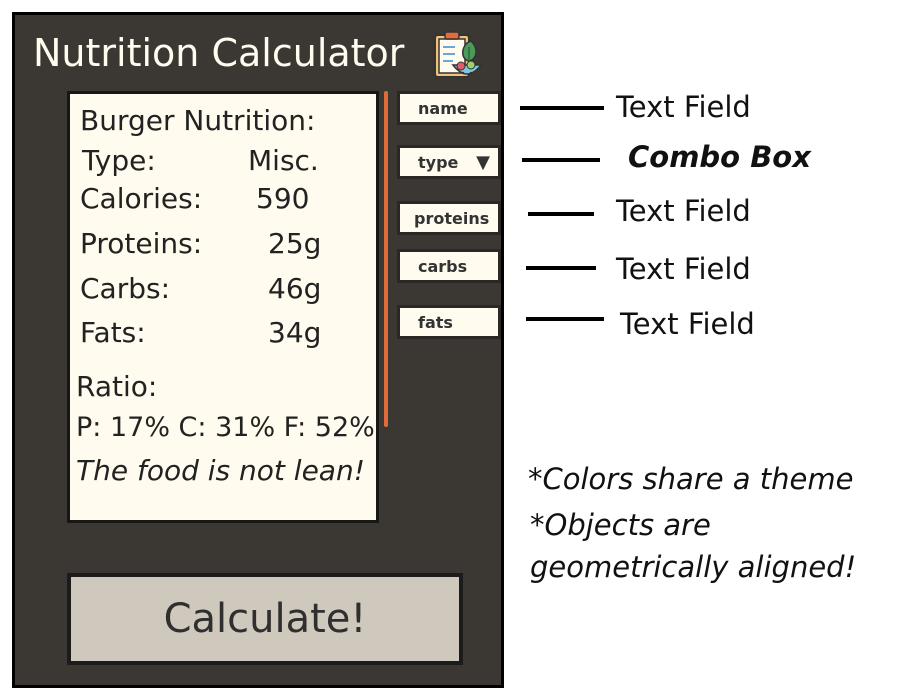 The height and width of the screenshot is (700, 921). I want to click on name-field-text: name, so click(449, 108).